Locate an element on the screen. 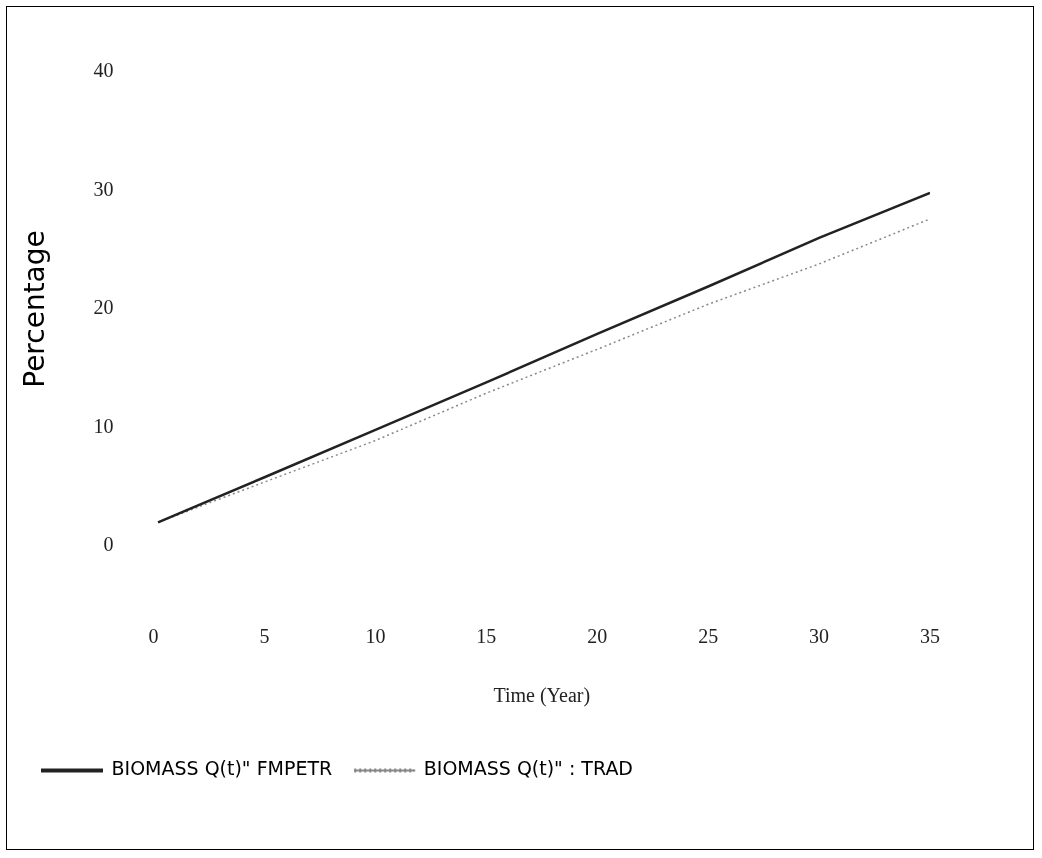 The height and width of the screenshot is (858, 1042). x-tick-label: 10 is located at coordinates (375, 636).